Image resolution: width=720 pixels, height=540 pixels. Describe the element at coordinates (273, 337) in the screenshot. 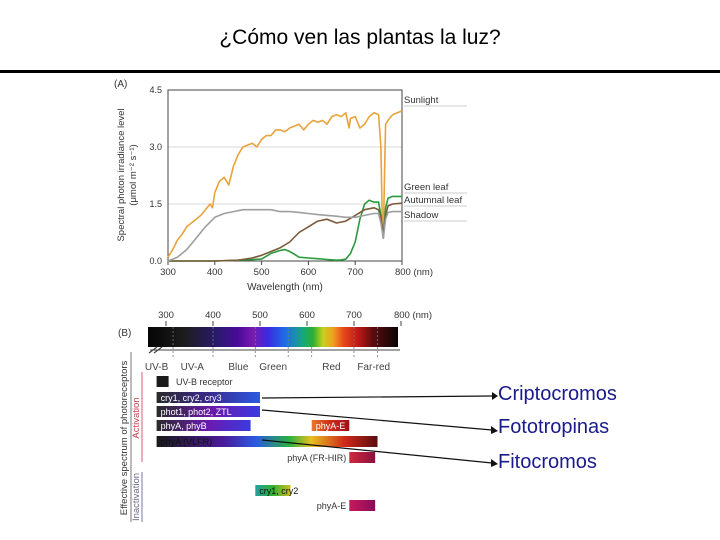

I see `spectrum-band` at that location.